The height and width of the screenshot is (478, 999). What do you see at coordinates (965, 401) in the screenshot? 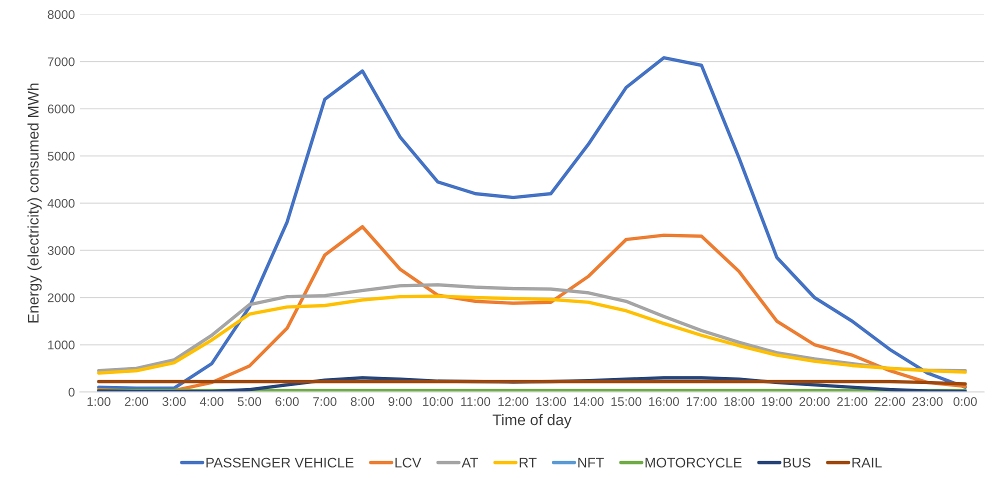
I see `x-tick-label: 0:00` at bounding box center [965, 401].